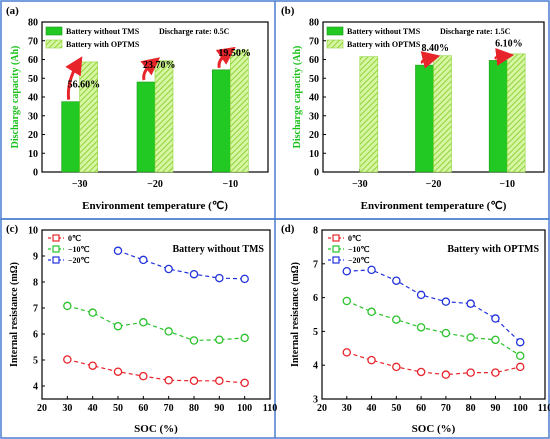 The image size is (550, 439). Describe the element at coordinates (33, 41) in the screenshot. I see `y-tick-label: 70` at that location.